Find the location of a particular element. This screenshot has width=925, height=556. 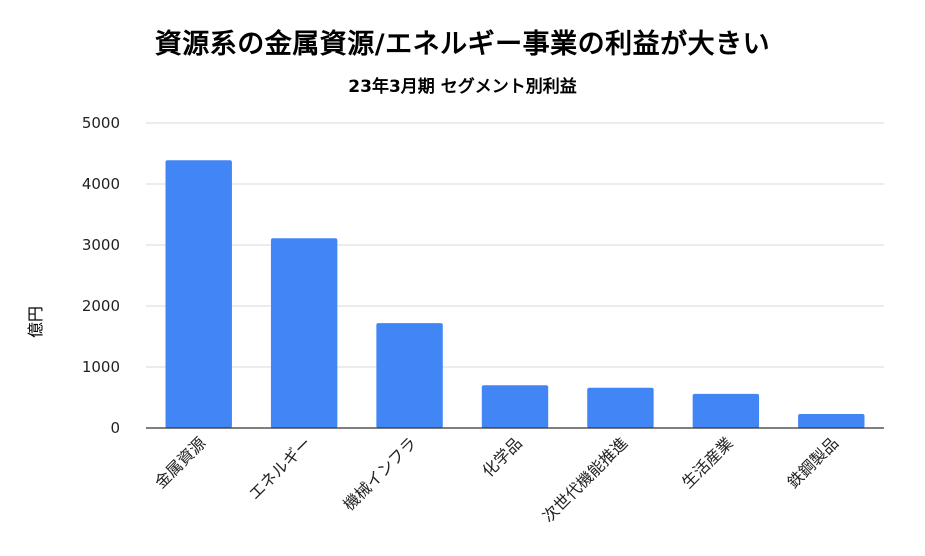

x-tick-label: 生活産業 is located at coordinates (707, 462).